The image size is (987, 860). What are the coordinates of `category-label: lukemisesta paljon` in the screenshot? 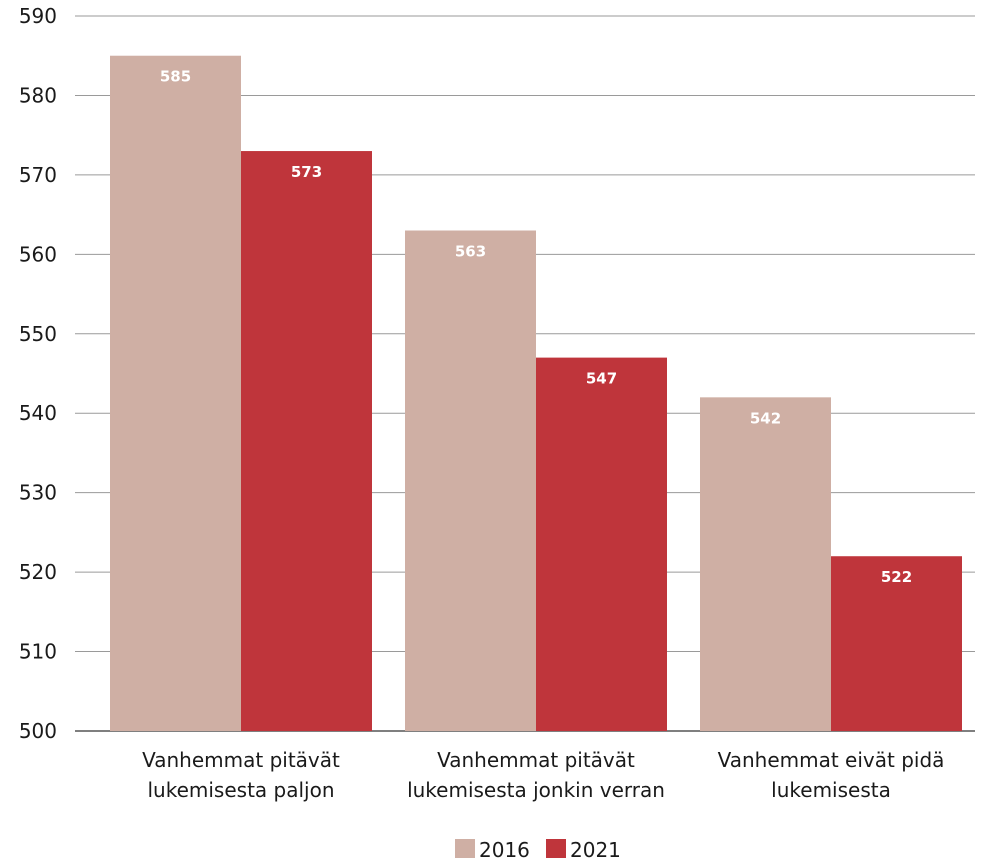 It's located at (240, 790).